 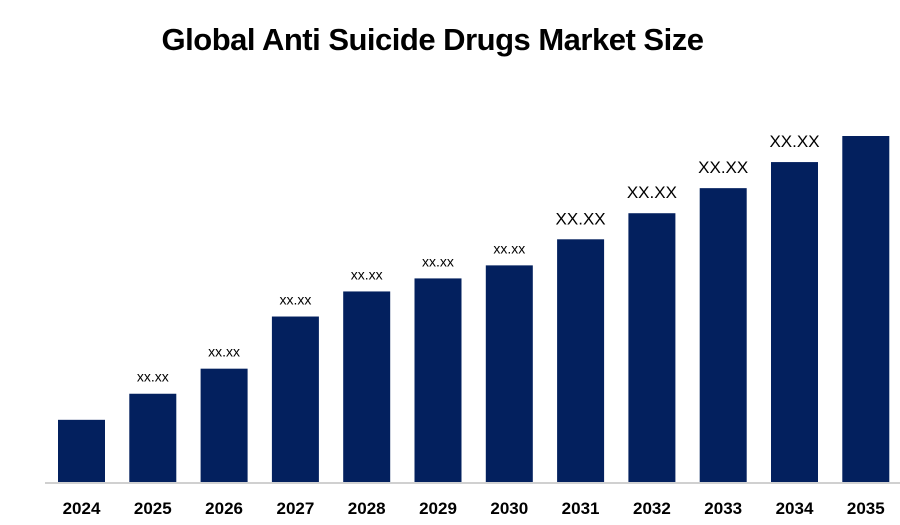 I want to click on x-tick-label: 2027, so click(x=295, y=508).